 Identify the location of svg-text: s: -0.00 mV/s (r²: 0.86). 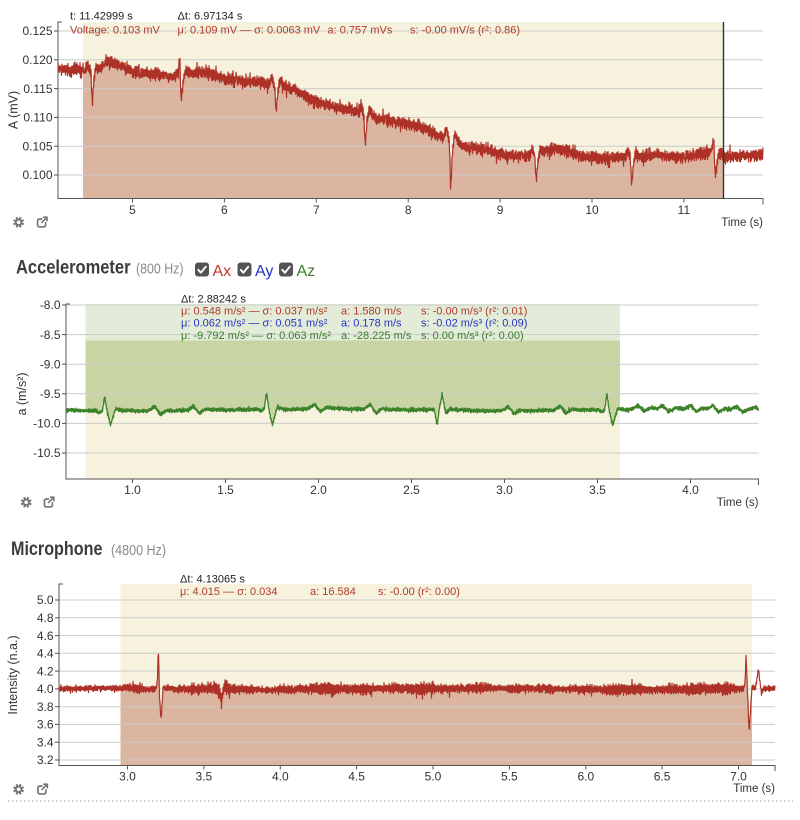
(465, 31).